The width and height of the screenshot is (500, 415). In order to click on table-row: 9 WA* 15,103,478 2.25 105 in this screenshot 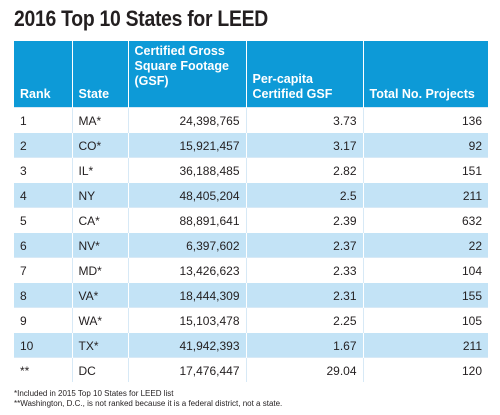, I will do `click(251, 320)`.